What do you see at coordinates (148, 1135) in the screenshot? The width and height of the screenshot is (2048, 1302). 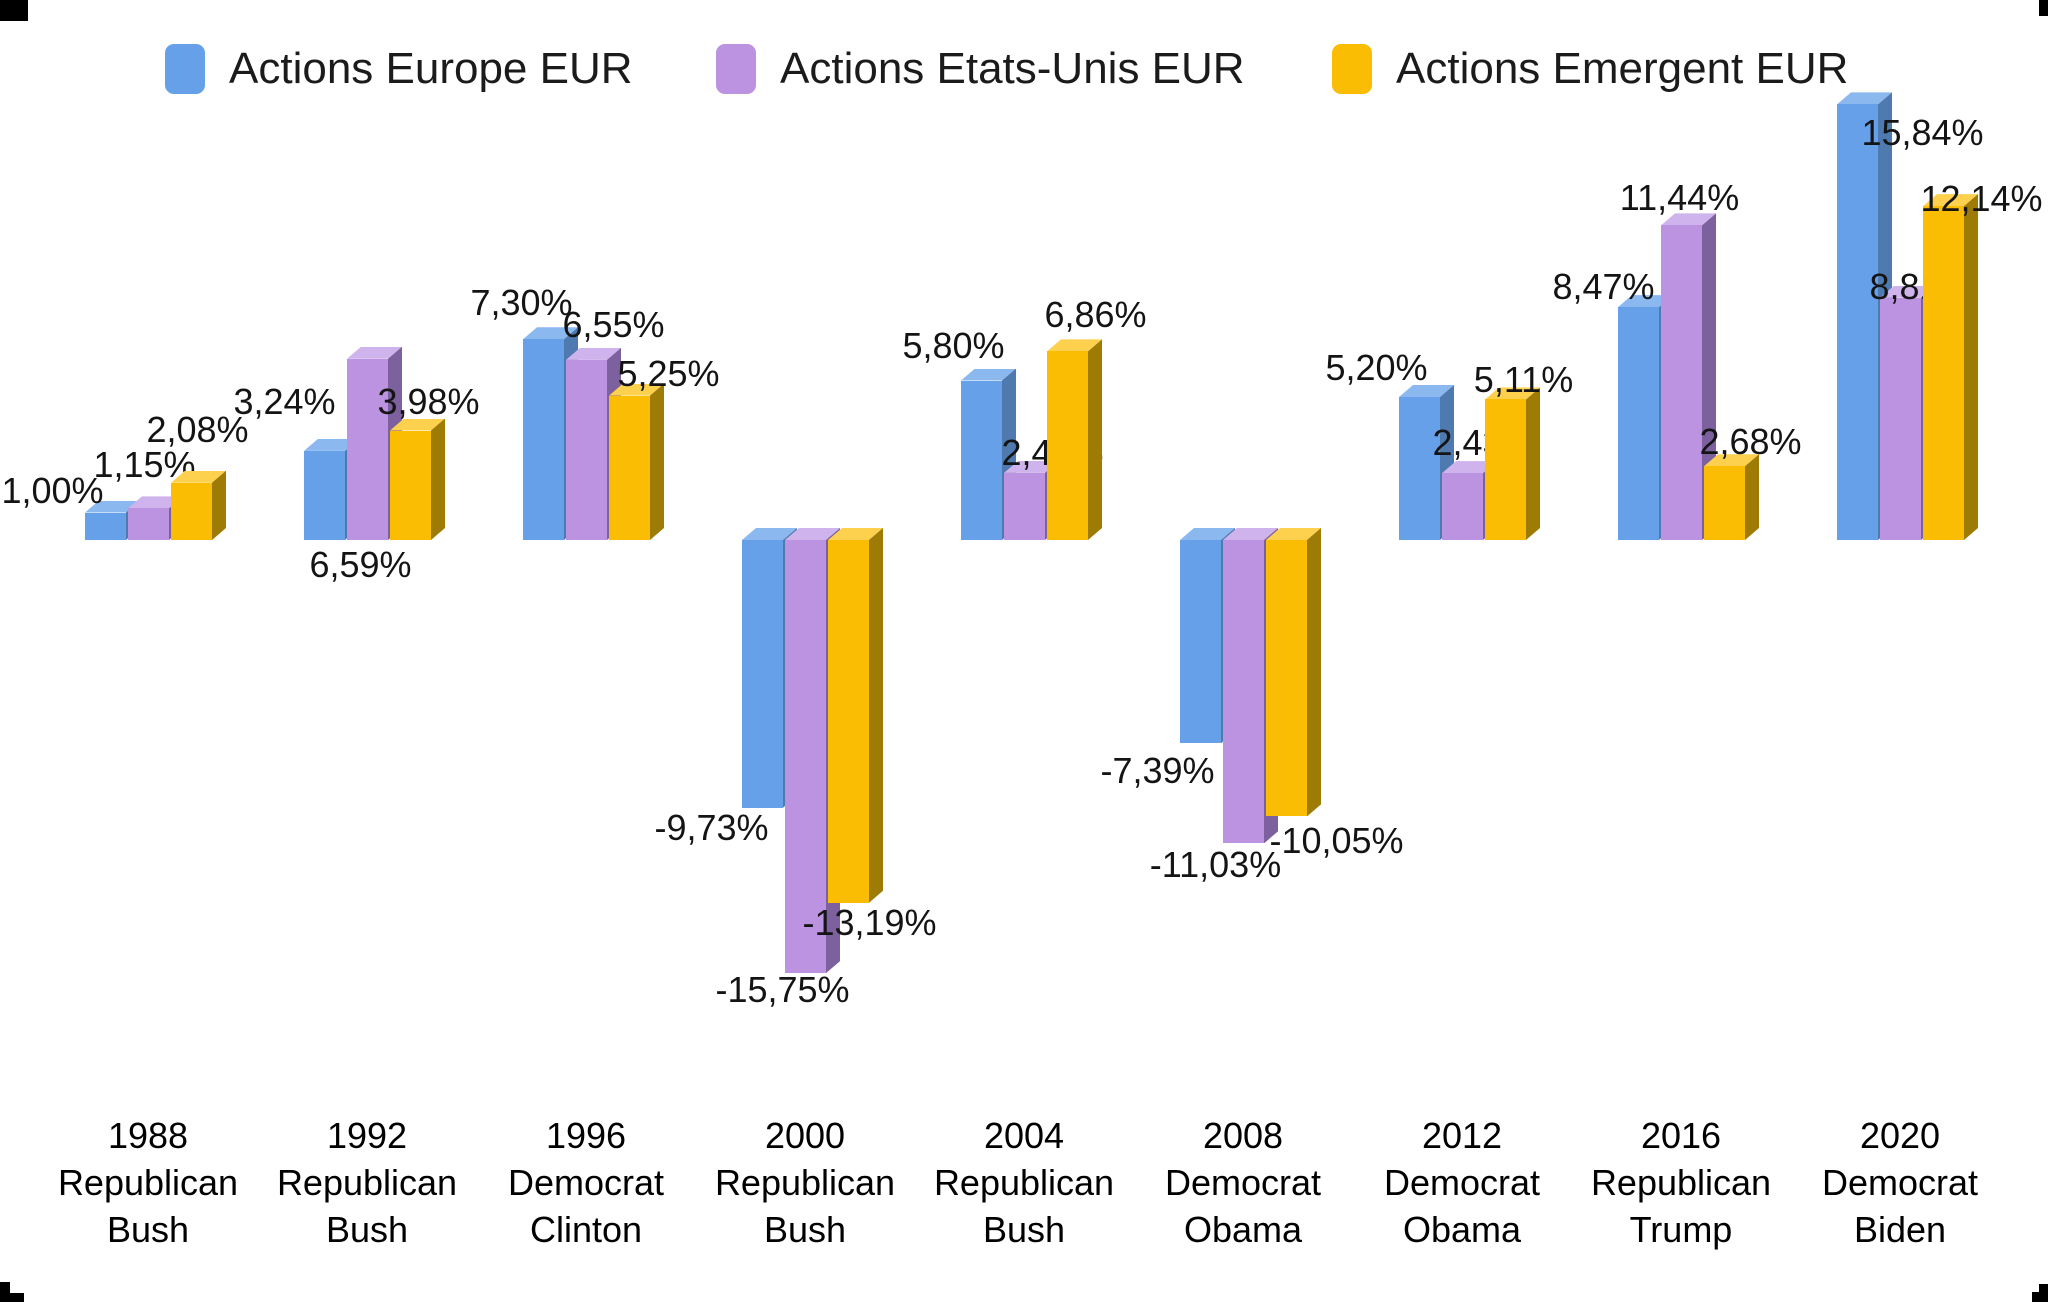 I see `category-year: 1988` at bounding box center [148, 1135].